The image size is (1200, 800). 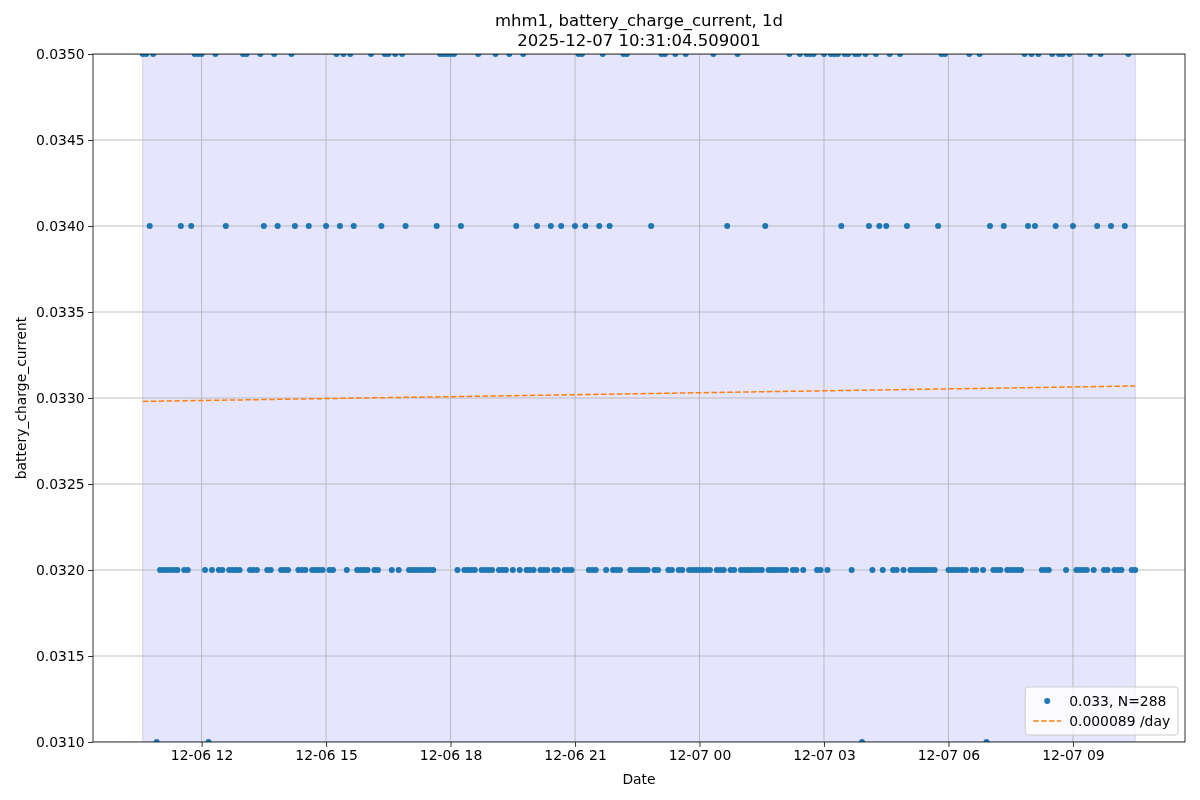 I want to click on y-tick-label: 0.0335, so click(x=60, y=311).